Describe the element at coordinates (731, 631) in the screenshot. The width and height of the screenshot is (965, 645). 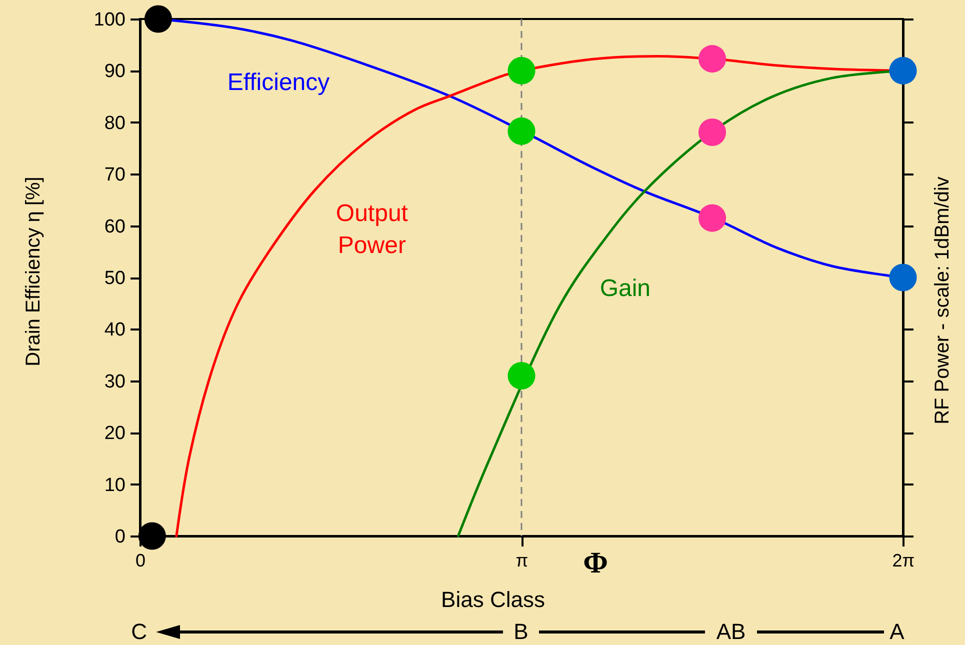
I see `text: AB` at that location.